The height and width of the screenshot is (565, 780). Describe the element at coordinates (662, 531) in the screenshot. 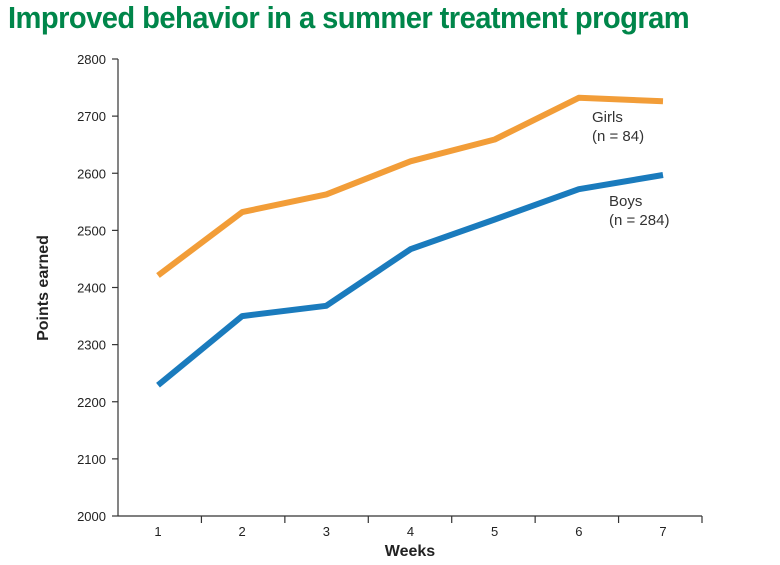

I see `x-tick-label: 7` at that location.